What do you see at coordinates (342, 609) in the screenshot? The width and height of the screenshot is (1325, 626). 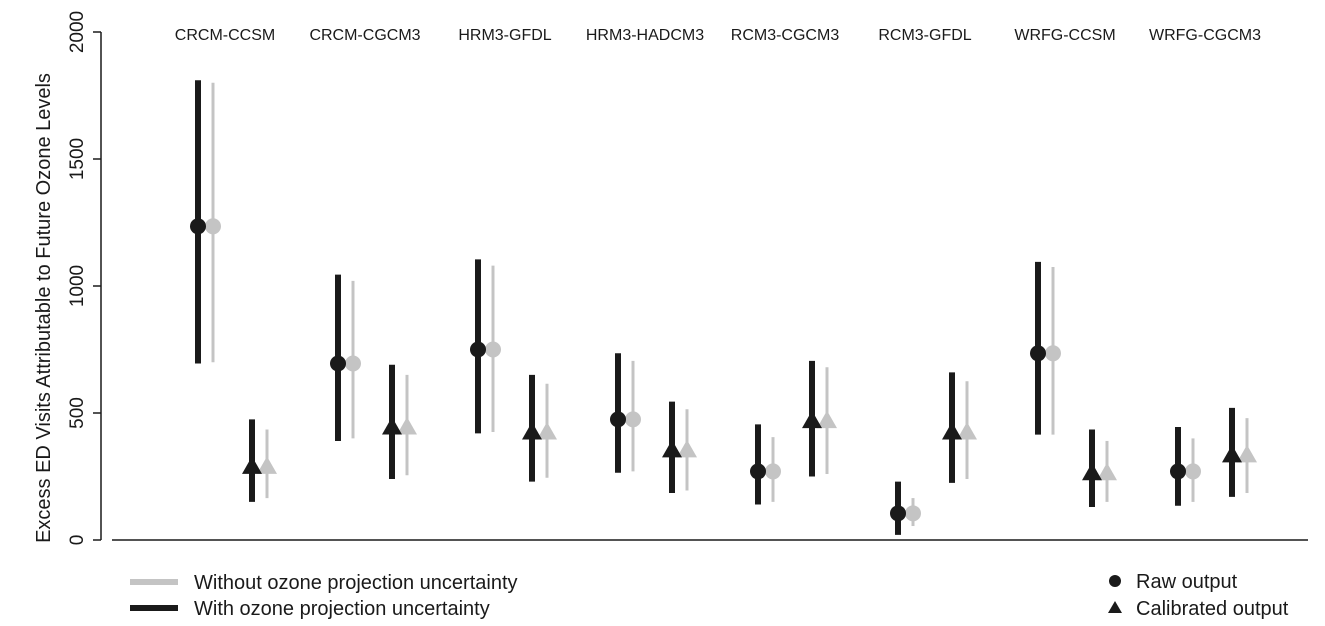 I see `legend-line-label: With ozone projection uncertainty` at bounding box center [342, 609].